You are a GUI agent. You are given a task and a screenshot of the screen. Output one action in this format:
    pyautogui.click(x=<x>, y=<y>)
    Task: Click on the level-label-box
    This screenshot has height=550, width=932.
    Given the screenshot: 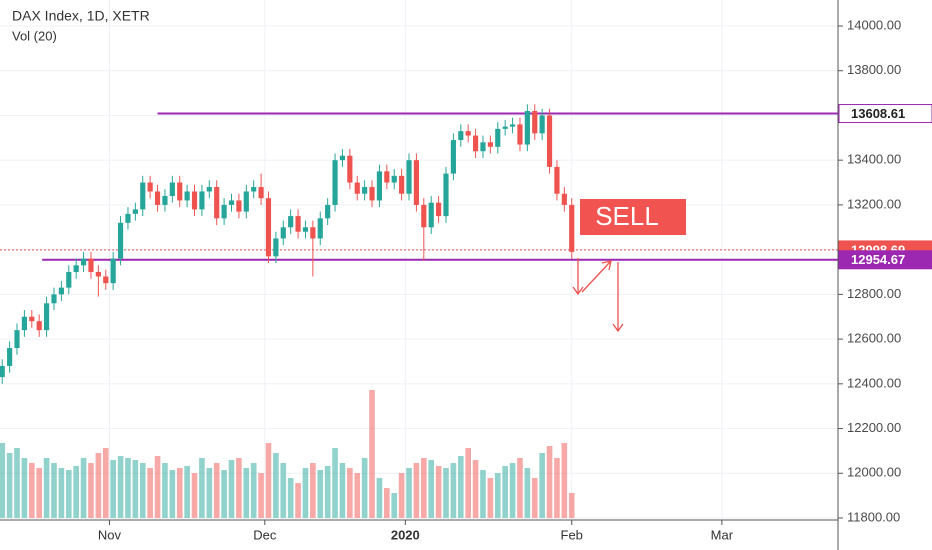 What is the action you would take?
    pyautogui.click(x=885, y=260)
    